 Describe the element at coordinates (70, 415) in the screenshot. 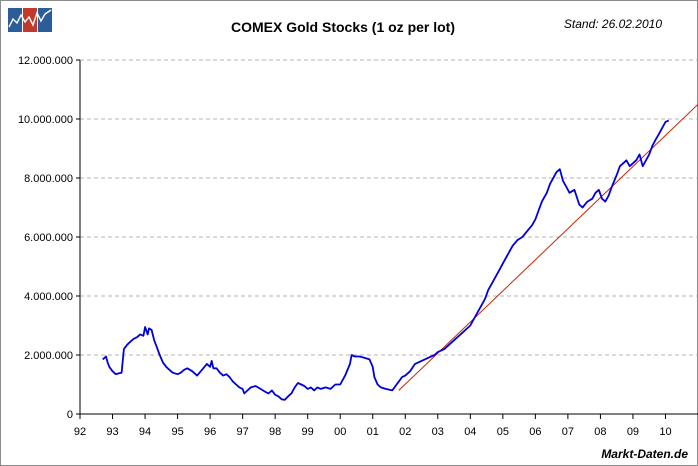

I see `y-tick-label: 0` at that location.